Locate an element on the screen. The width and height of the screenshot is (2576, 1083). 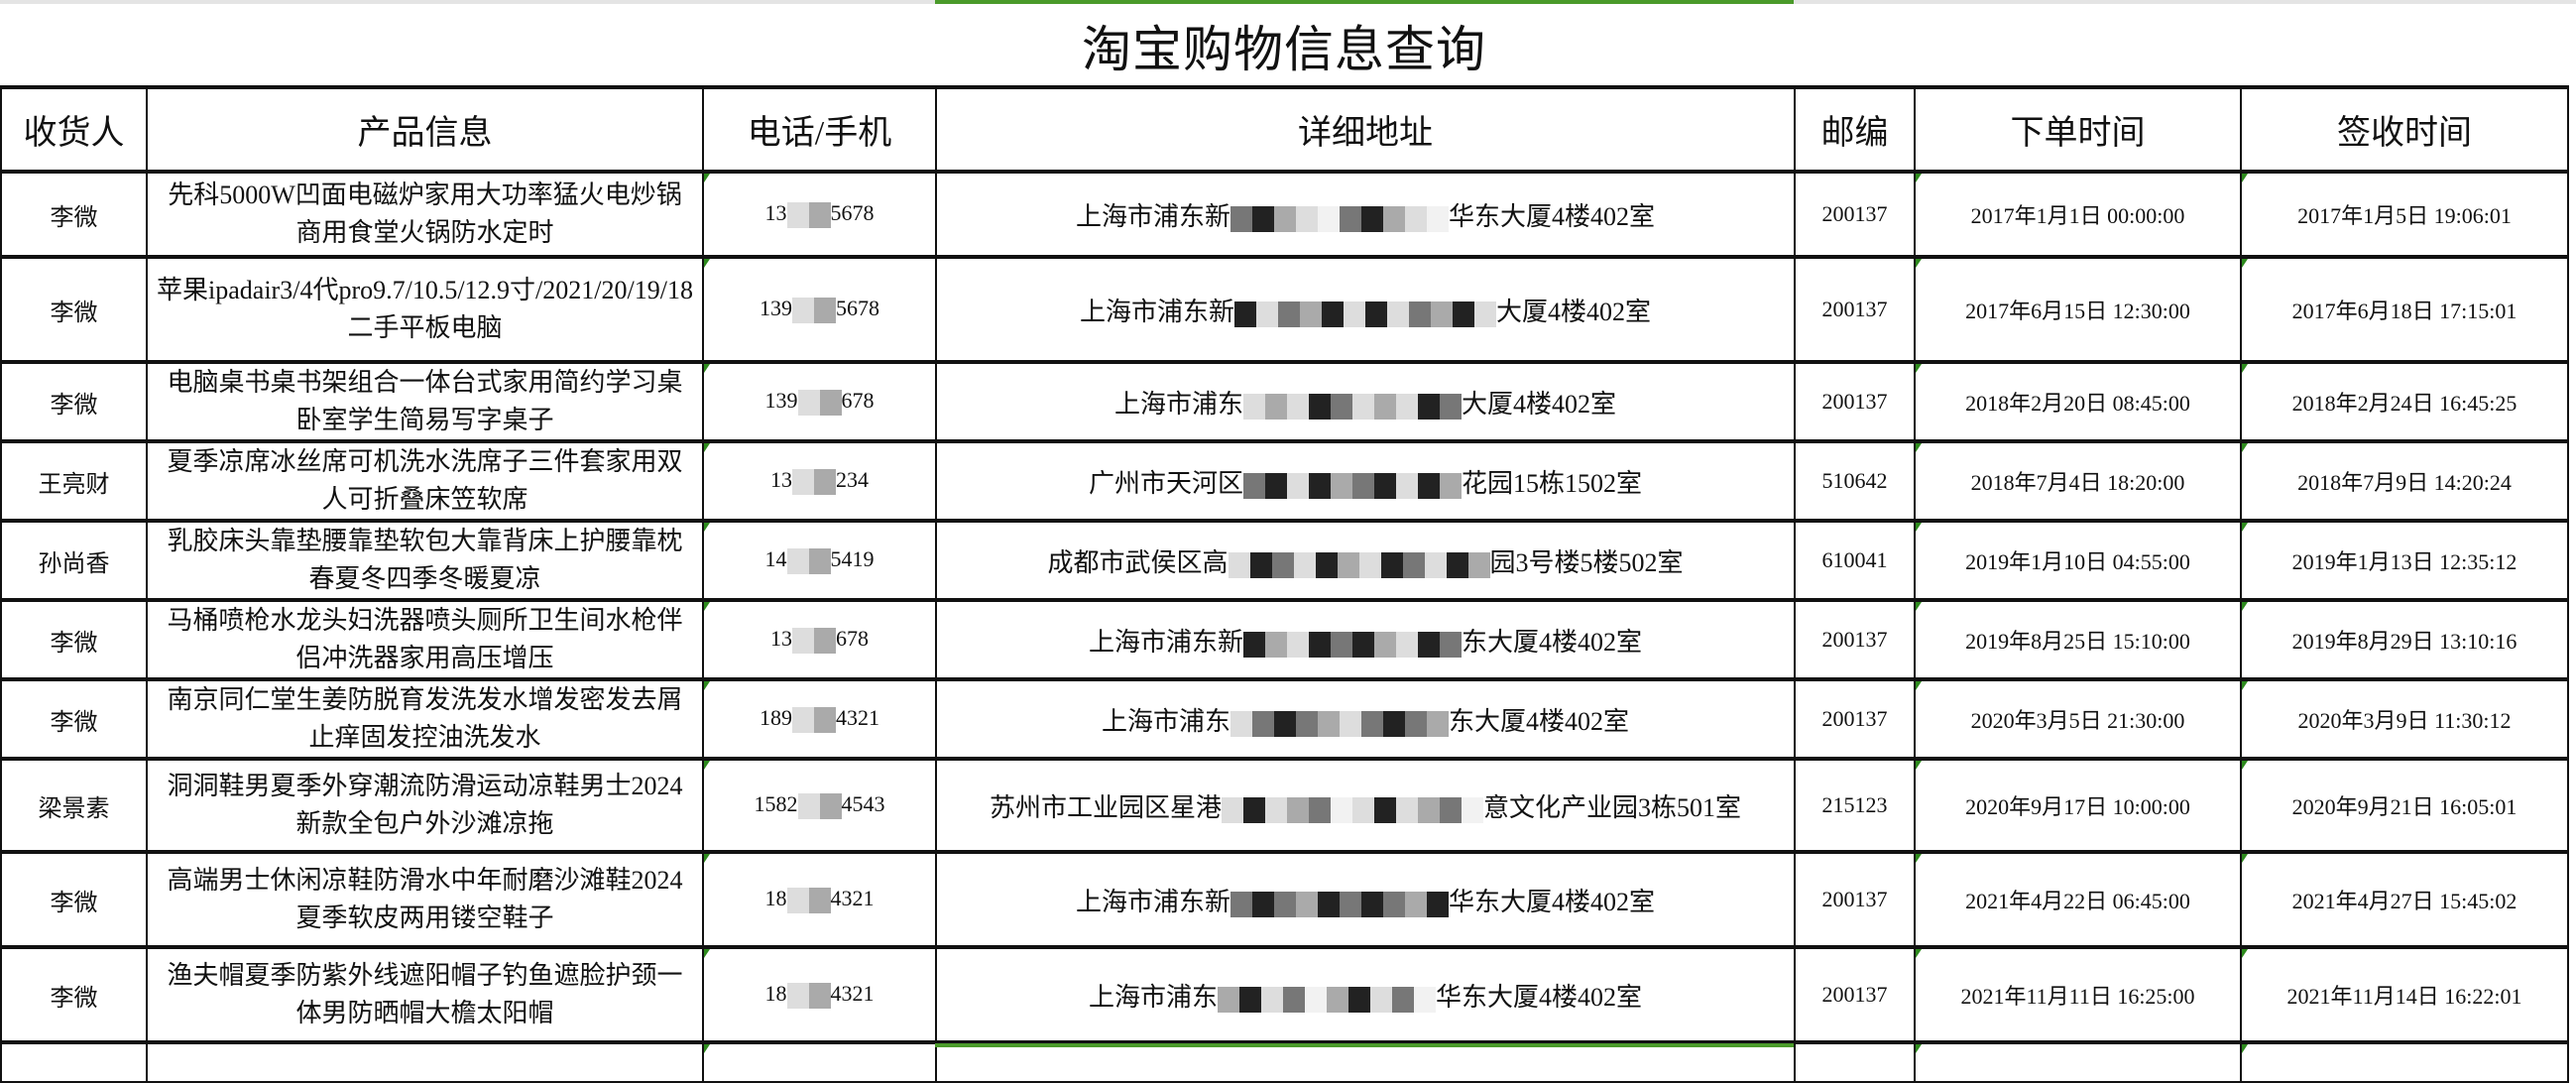
header-product: 产品信息 is located at coordinates (425, 129).